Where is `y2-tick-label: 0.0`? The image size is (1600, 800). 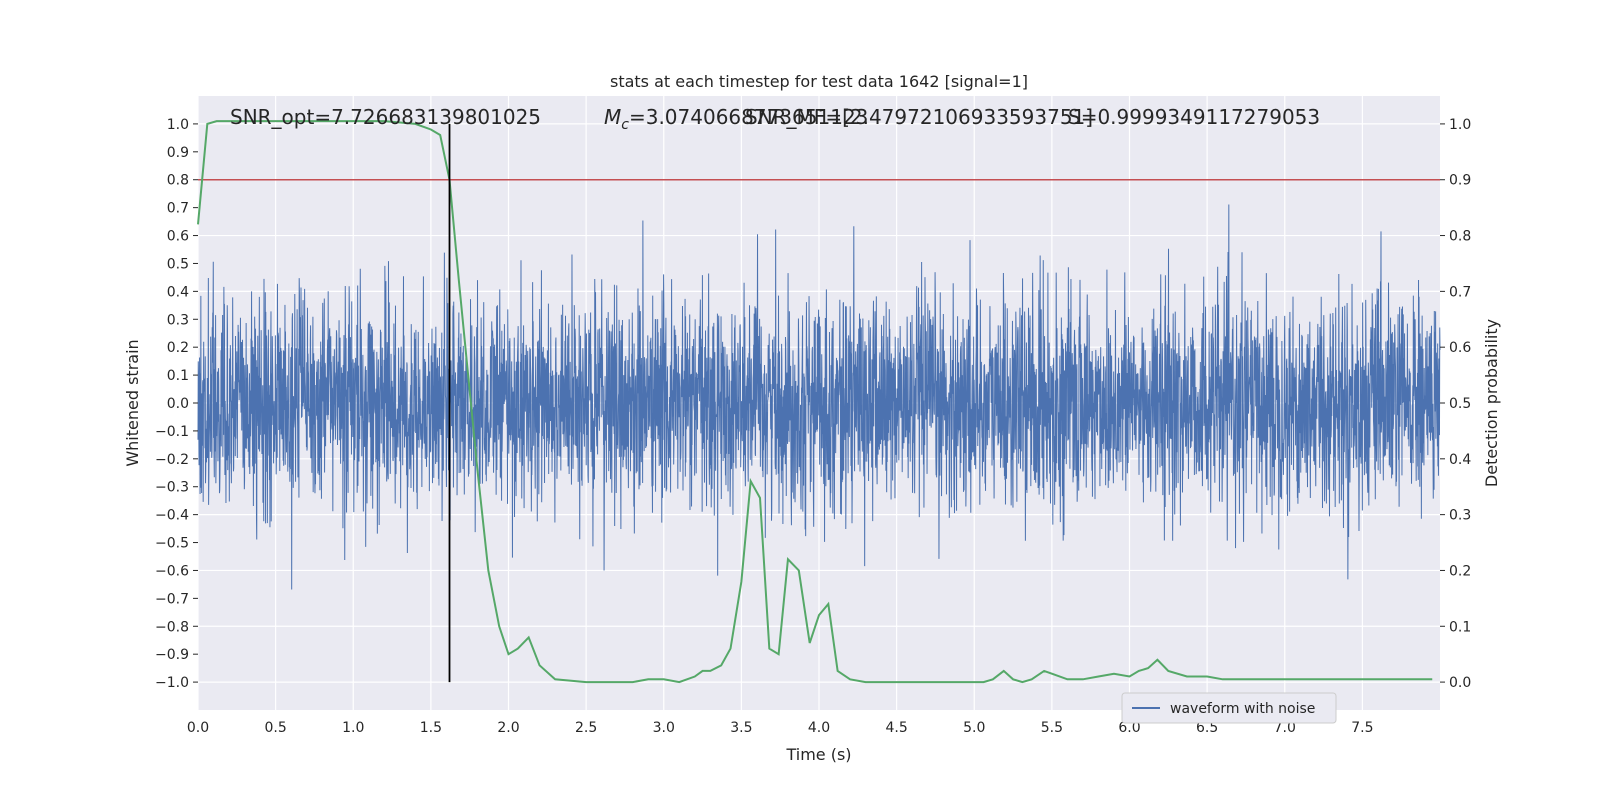 y2-tick-label: 0.0 is located at coordinates (1460, 683).